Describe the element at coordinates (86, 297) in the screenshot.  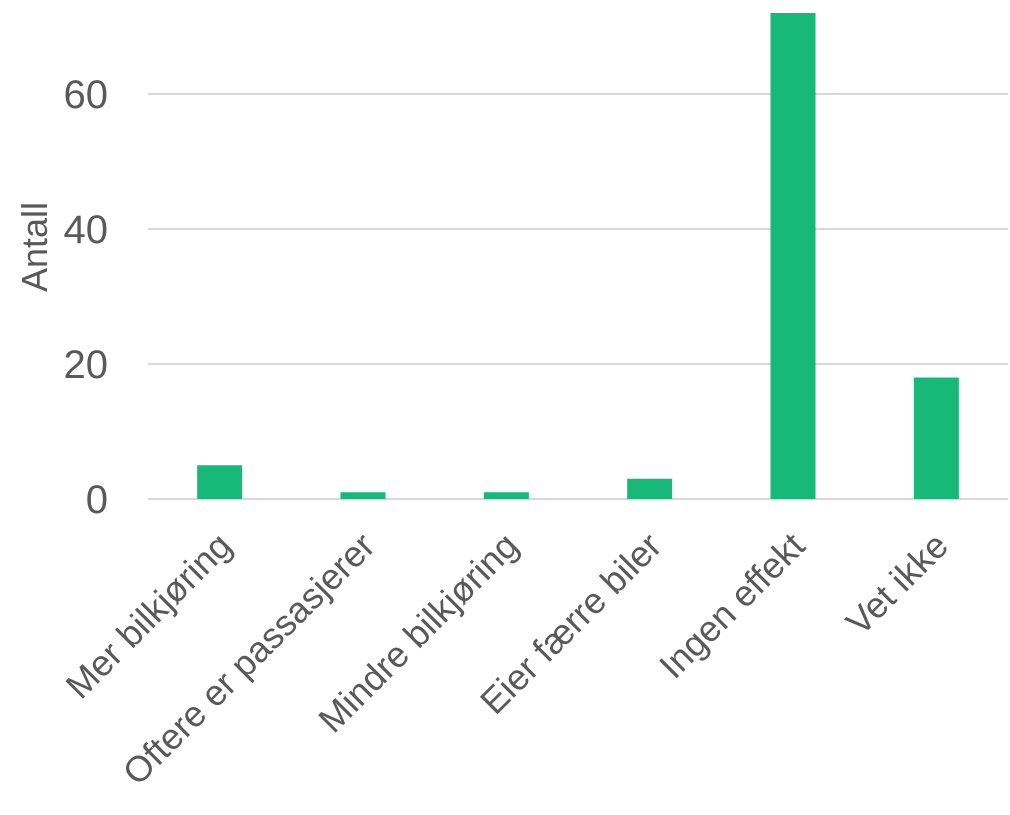
I see `y-tick-labels: 0 20 40 60` at that location.